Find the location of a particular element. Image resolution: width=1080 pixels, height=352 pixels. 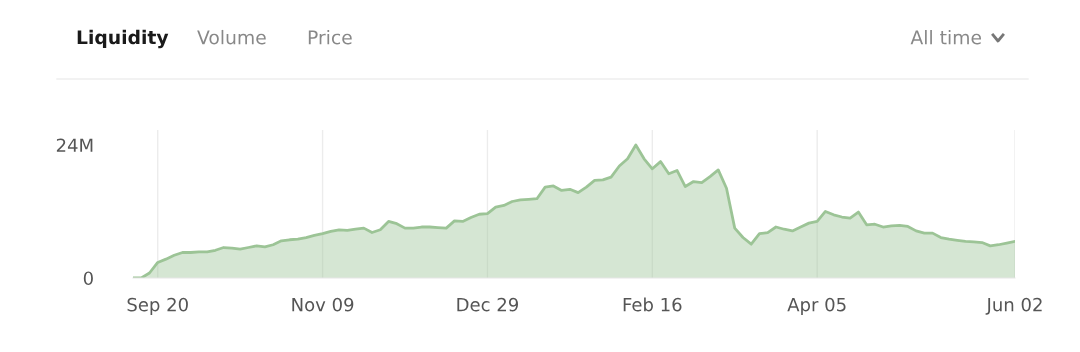

x-tick-label: Feb 16 is located at coordinates (652, 304).